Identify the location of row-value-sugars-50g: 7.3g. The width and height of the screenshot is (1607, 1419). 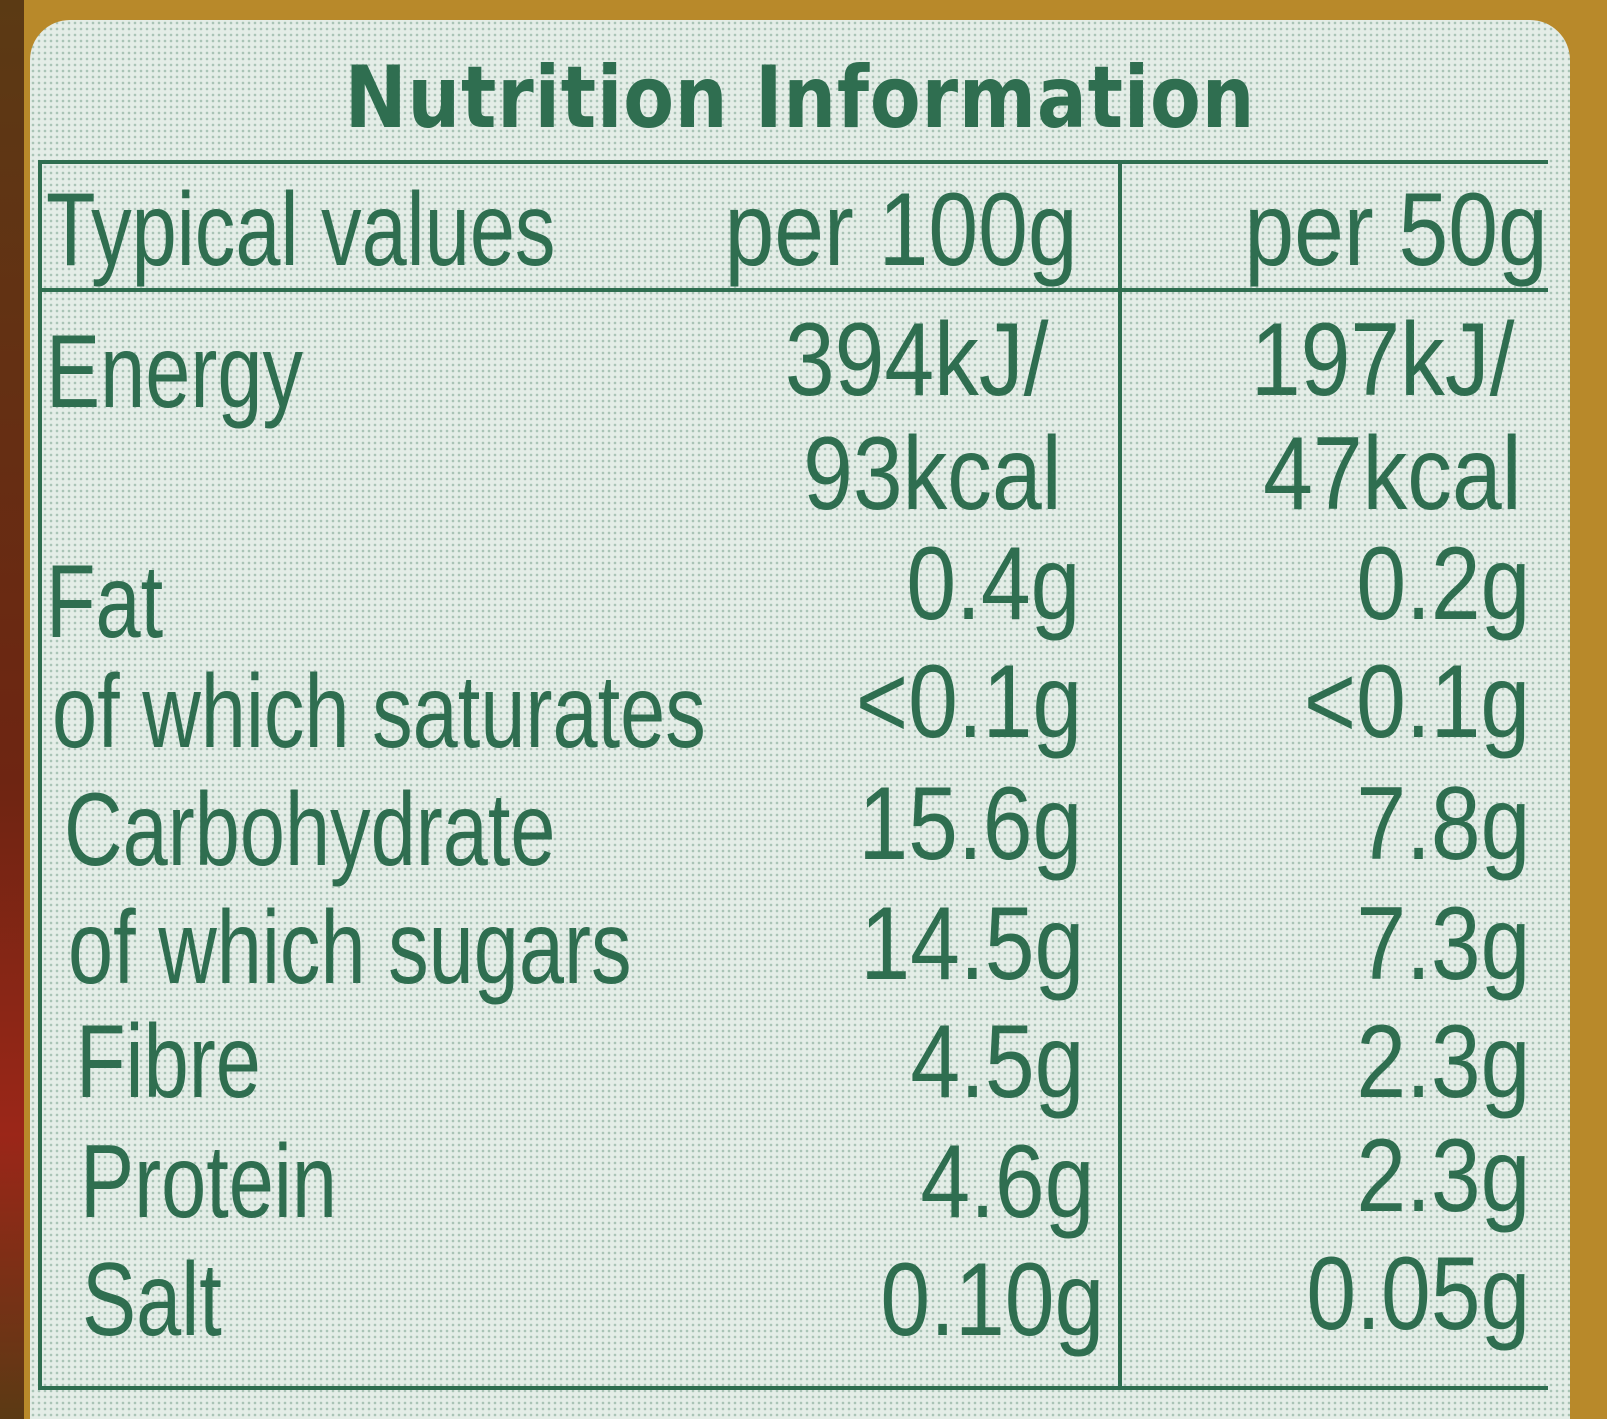
(1442, 944).